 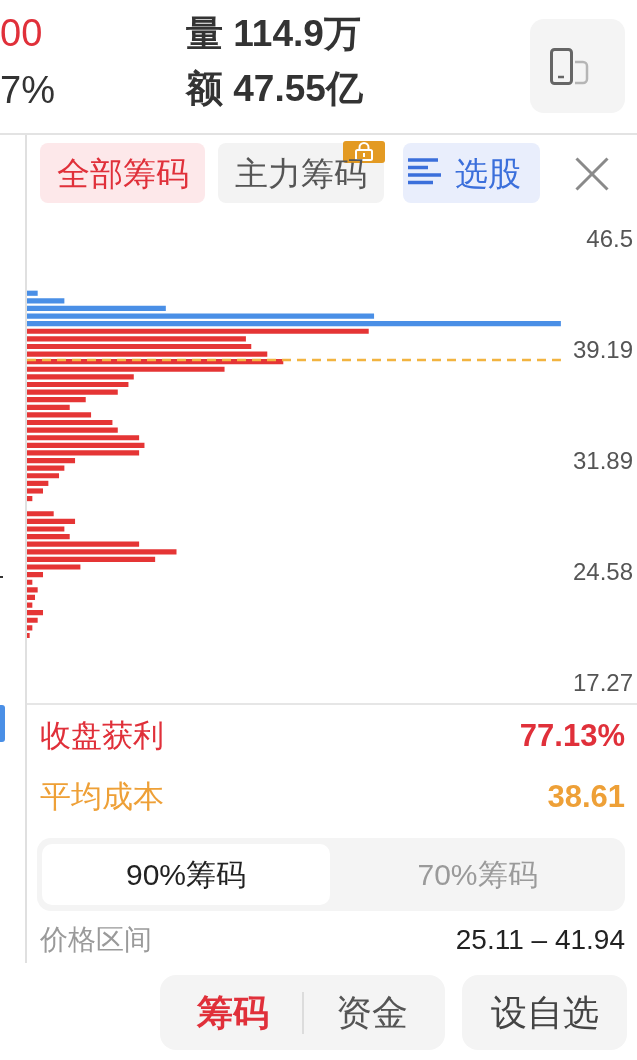 What do you see at coordinates (488, 173) in the screenshot?
I see `text: 选股` at bounding box center [488, 173].